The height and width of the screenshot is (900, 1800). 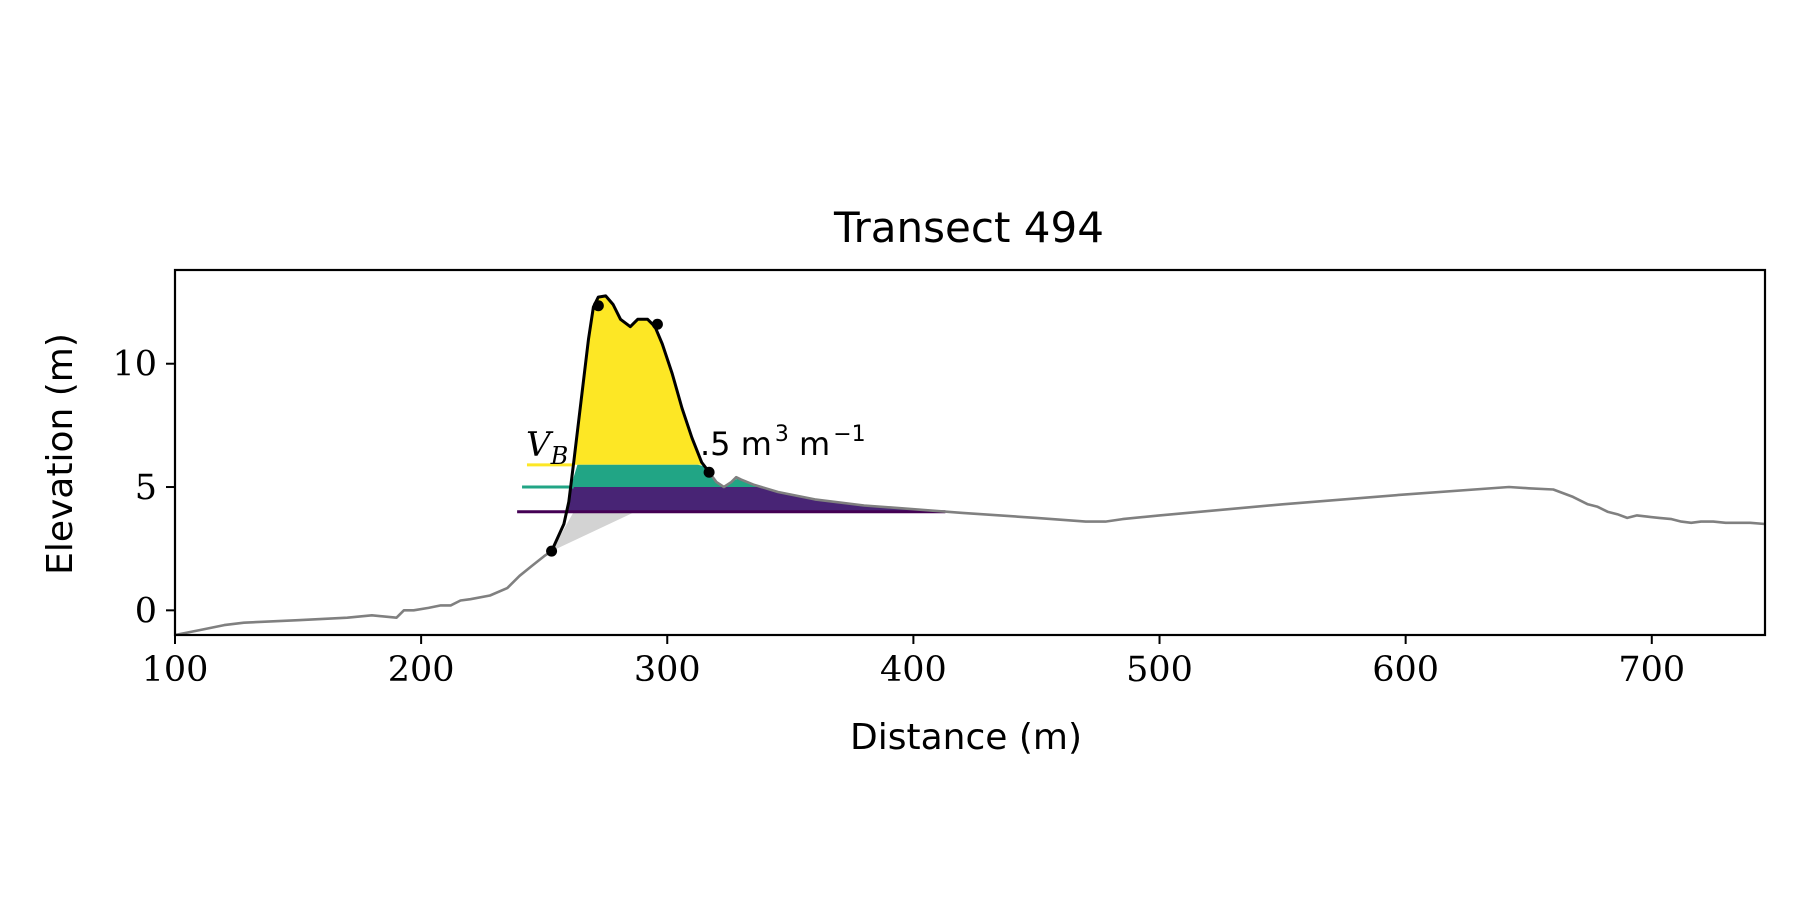 I want to click on x-tick-label: 200, so click(x=421, y=670).